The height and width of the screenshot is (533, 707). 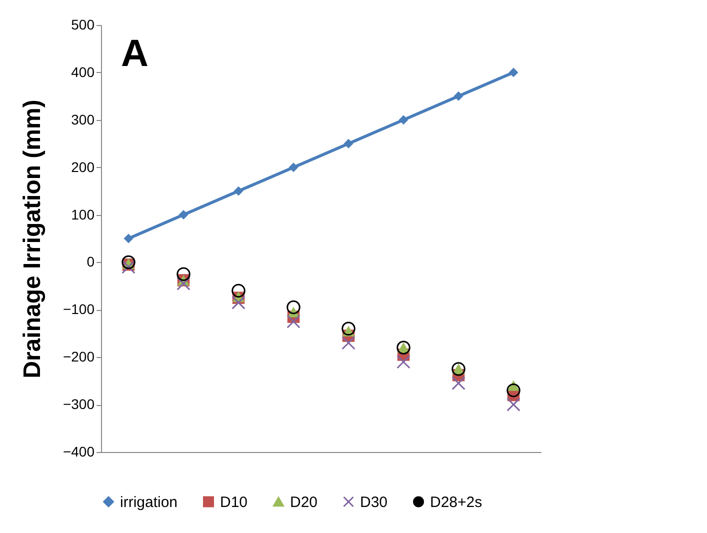 I want to click on y-tick-label: −100, so click(x=78, y=309).